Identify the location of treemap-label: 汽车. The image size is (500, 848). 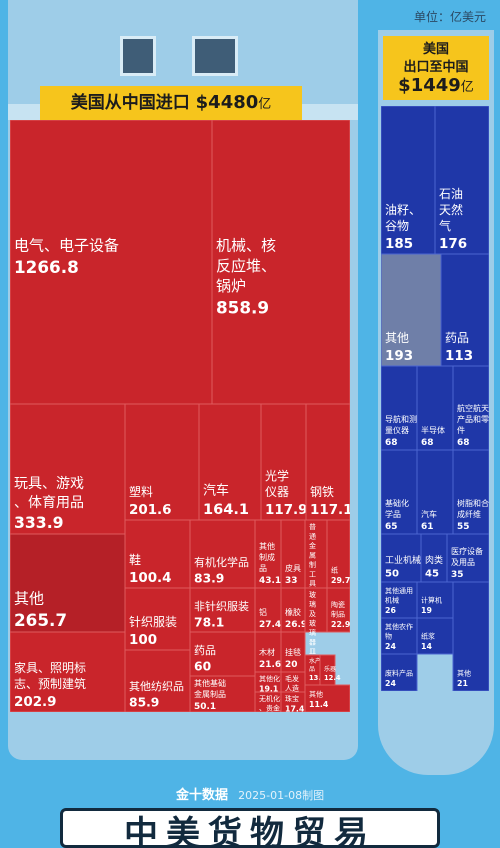
(429, 514).